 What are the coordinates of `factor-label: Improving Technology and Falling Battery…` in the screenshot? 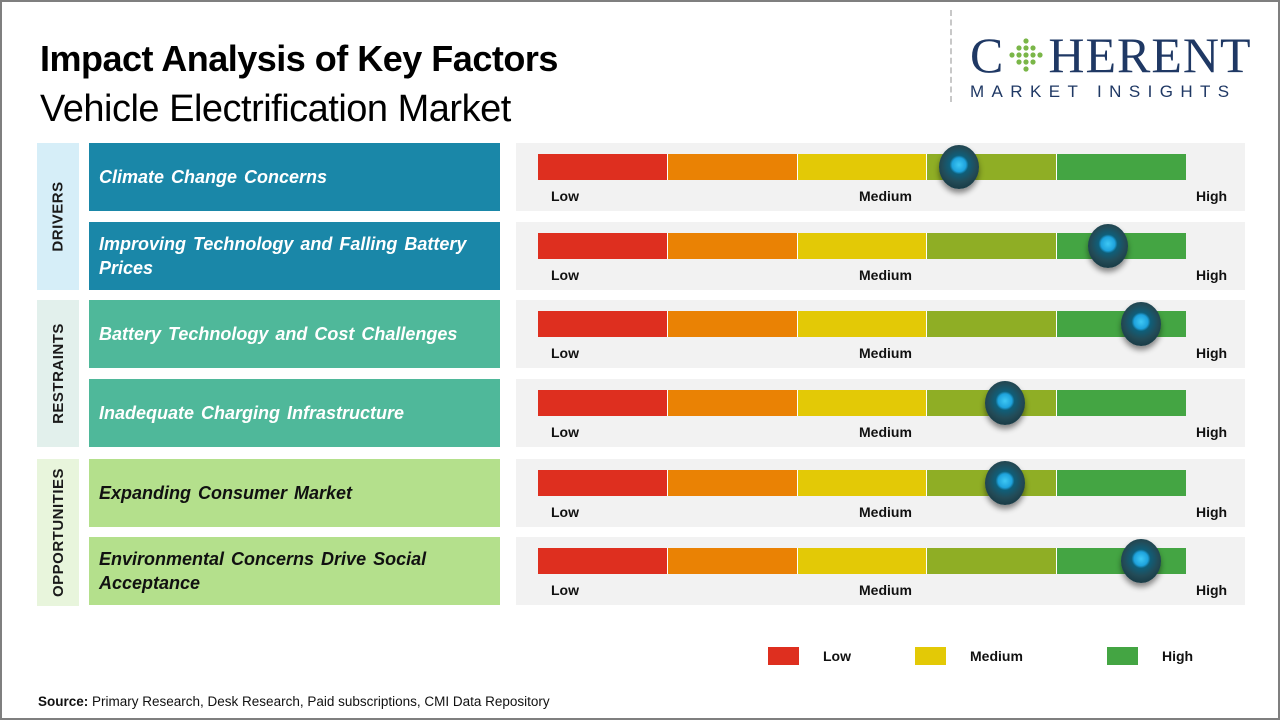 It's located at (283, 256).